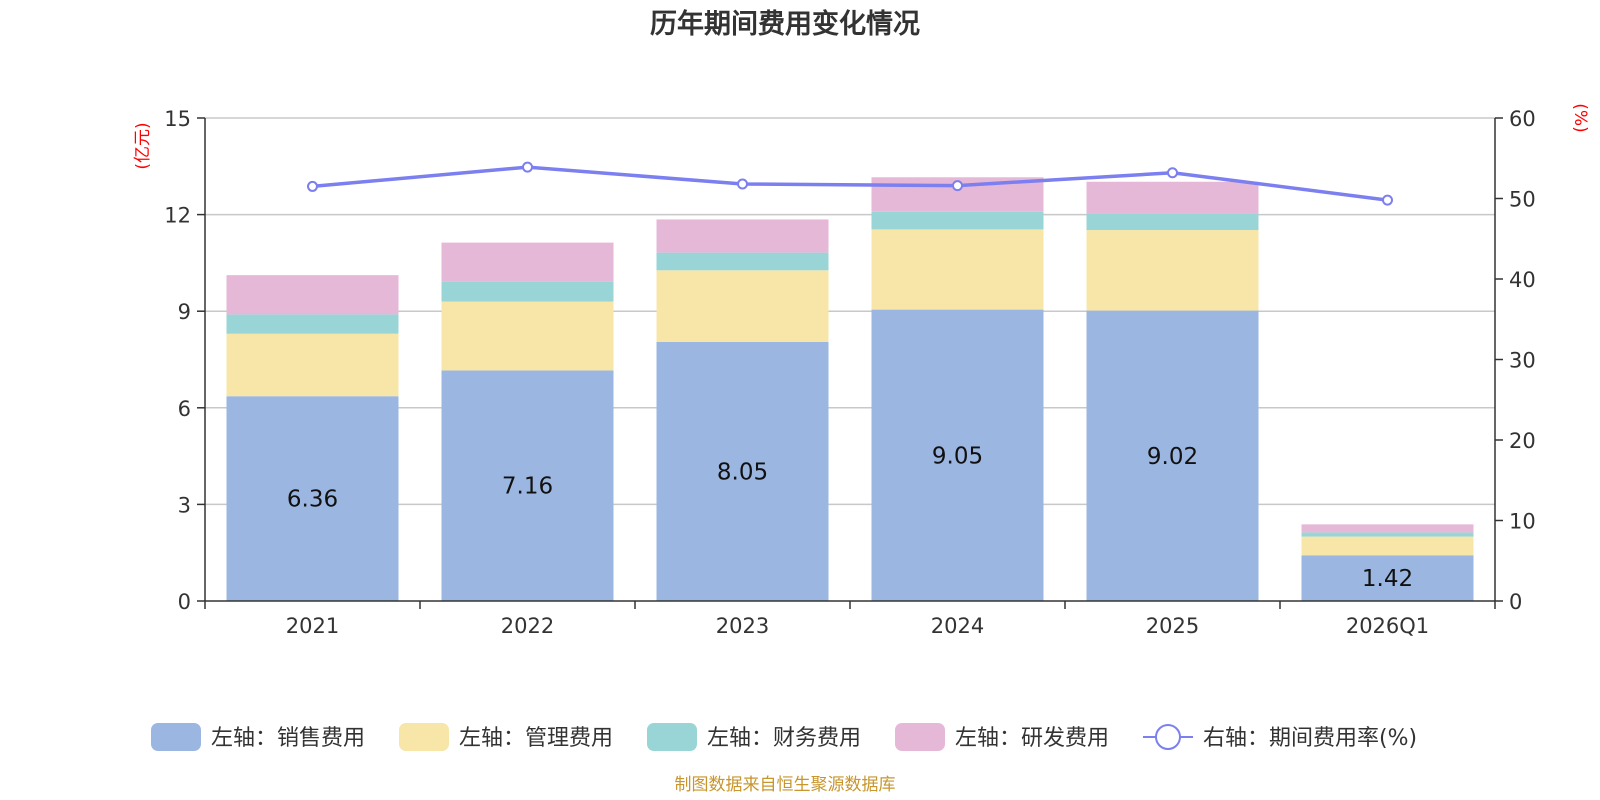  What do you see at coordinates (177, 119) in the screenshot?
I see `left-axis-tick-label: 15` at bounding box center [177, 119].